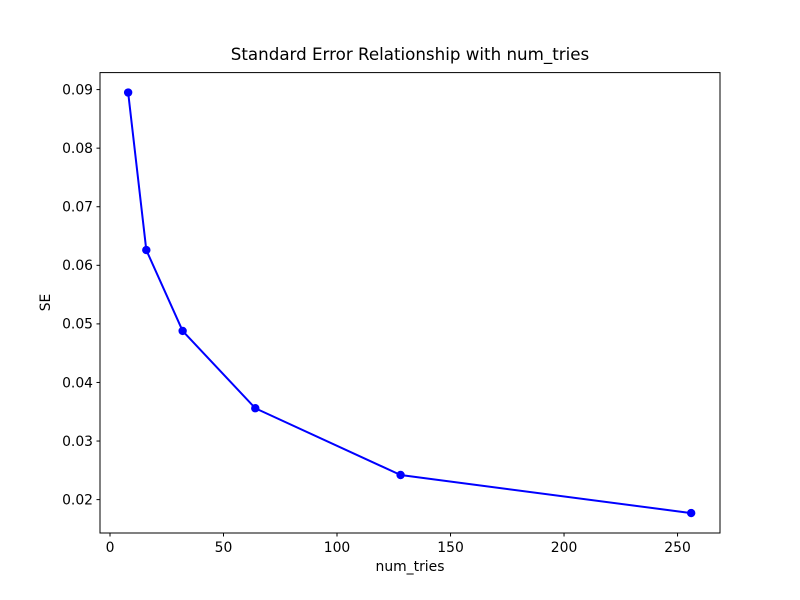  What do you see at coordinates (410, 567) in the screenshot?
I see `x-axis-label: num_tries` at bounding box center [410, 567].